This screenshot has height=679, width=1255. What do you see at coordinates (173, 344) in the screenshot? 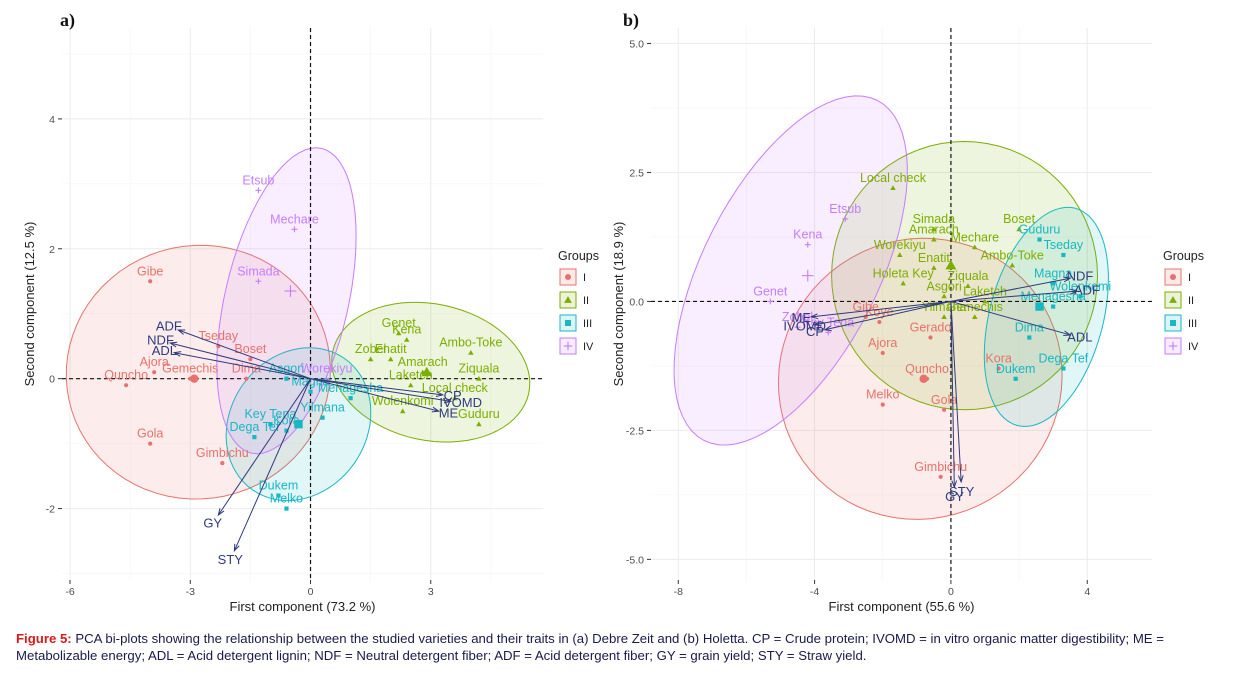
I see `arrowhead-ndf` at bounding box center [173, 344].